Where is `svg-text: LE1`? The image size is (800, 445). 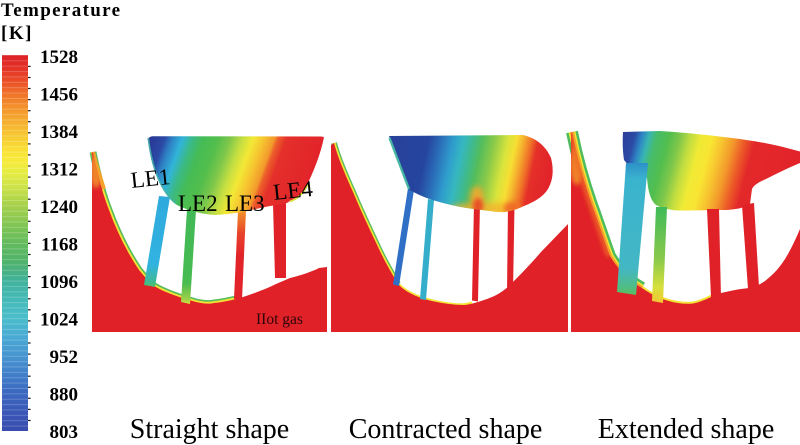 svg-text: LE1 is located at coordinates (150, 178).